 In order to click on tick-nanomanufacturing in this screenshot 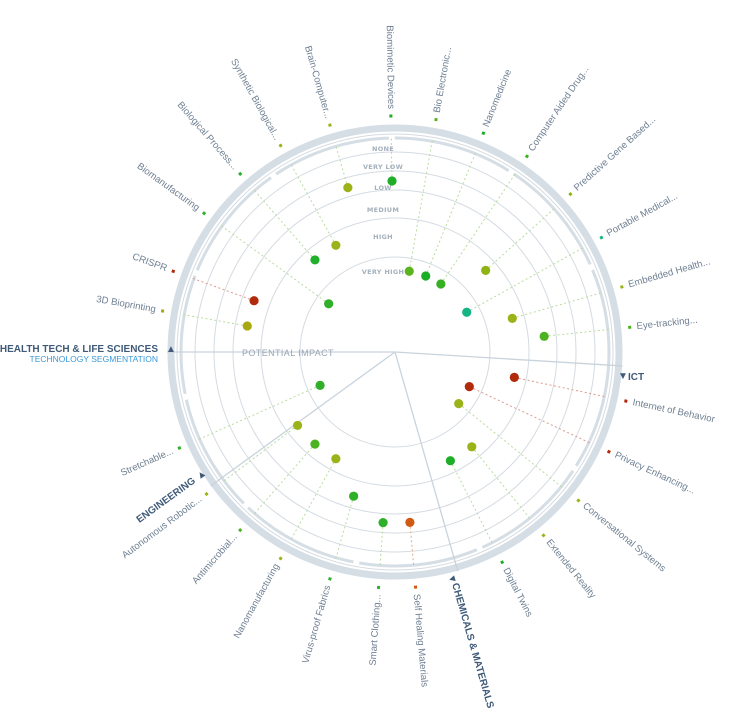, I will do `click(280, 558)`.